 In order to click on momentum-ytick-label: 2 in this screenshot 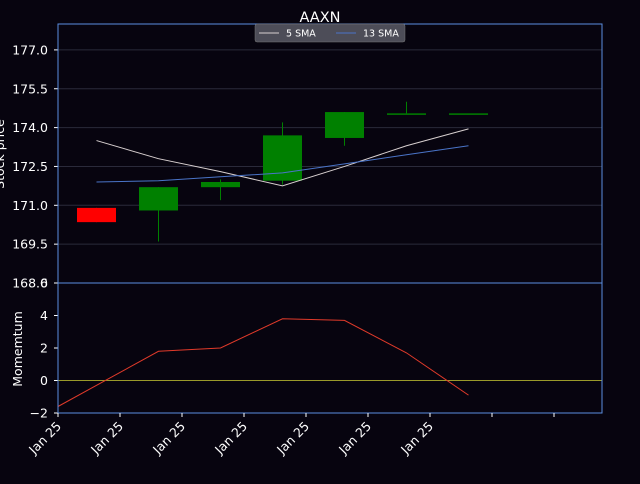, I will do `click(44, 348)`.